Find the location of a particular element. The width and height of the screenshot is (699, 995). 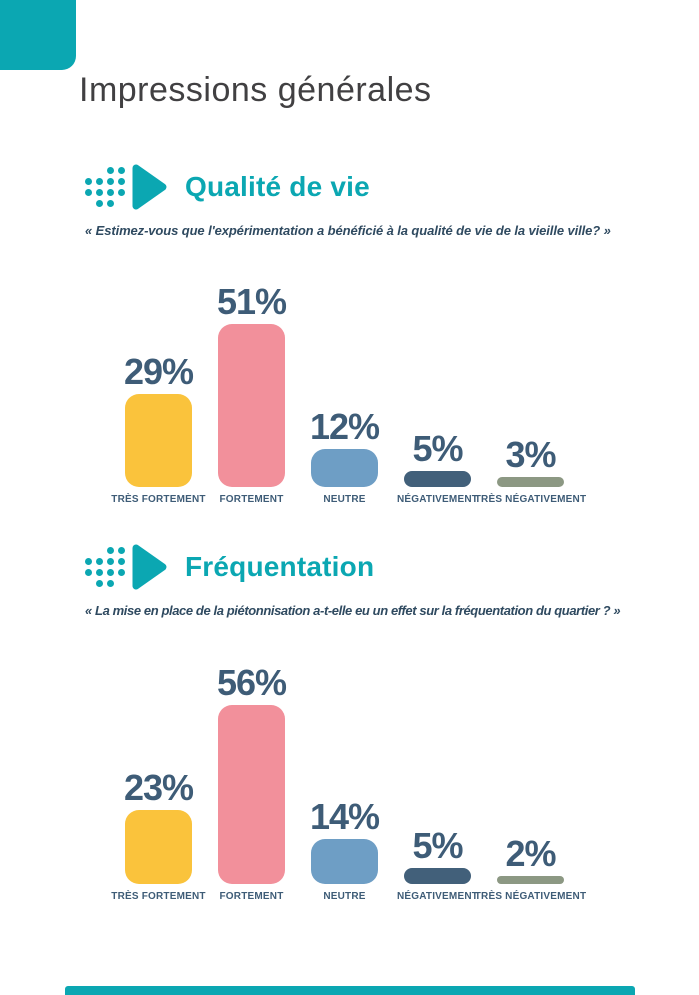

bar-value-label: 2% is located at coordinates (530, 853).